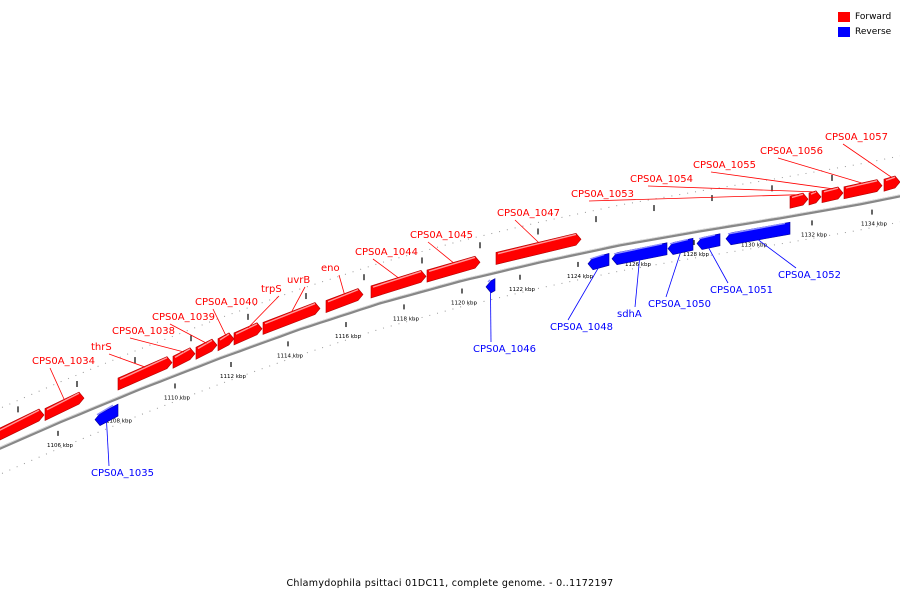 This screenshot has height=600, width=900. I want to click on gene-label: CPS0A_1047, so click(528, 213).